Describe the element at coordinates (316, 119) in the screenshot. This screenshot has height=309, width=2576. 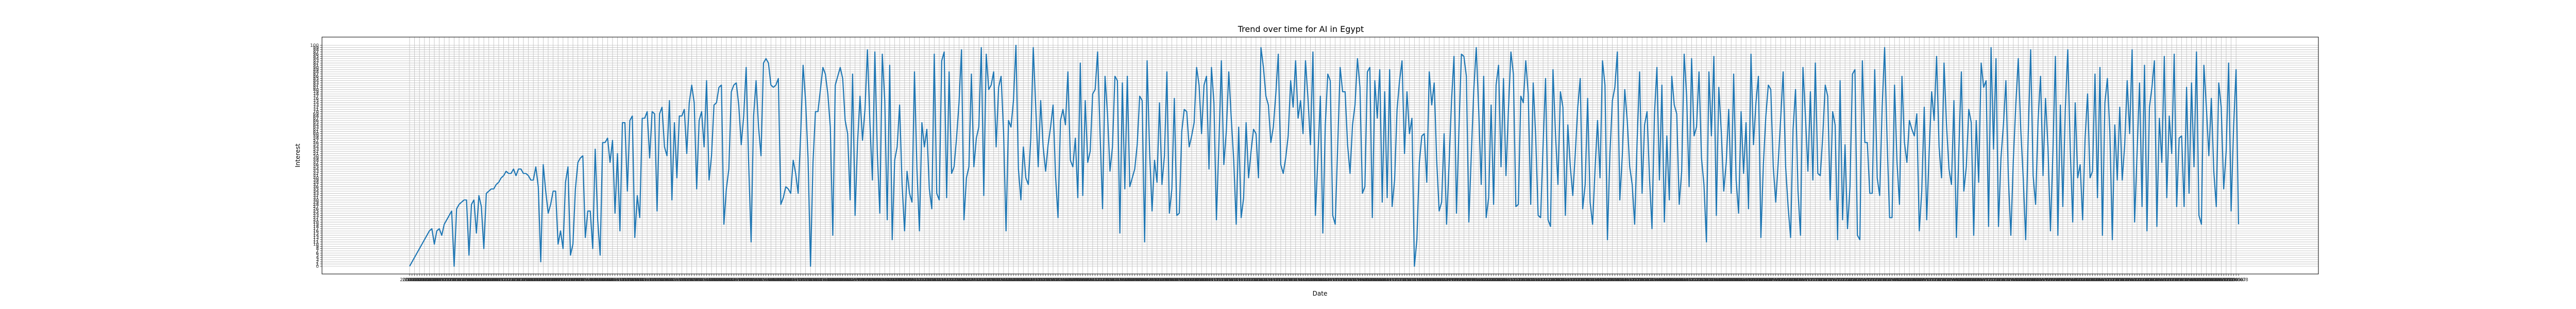
I see `y-tick-label: 67` at that location.